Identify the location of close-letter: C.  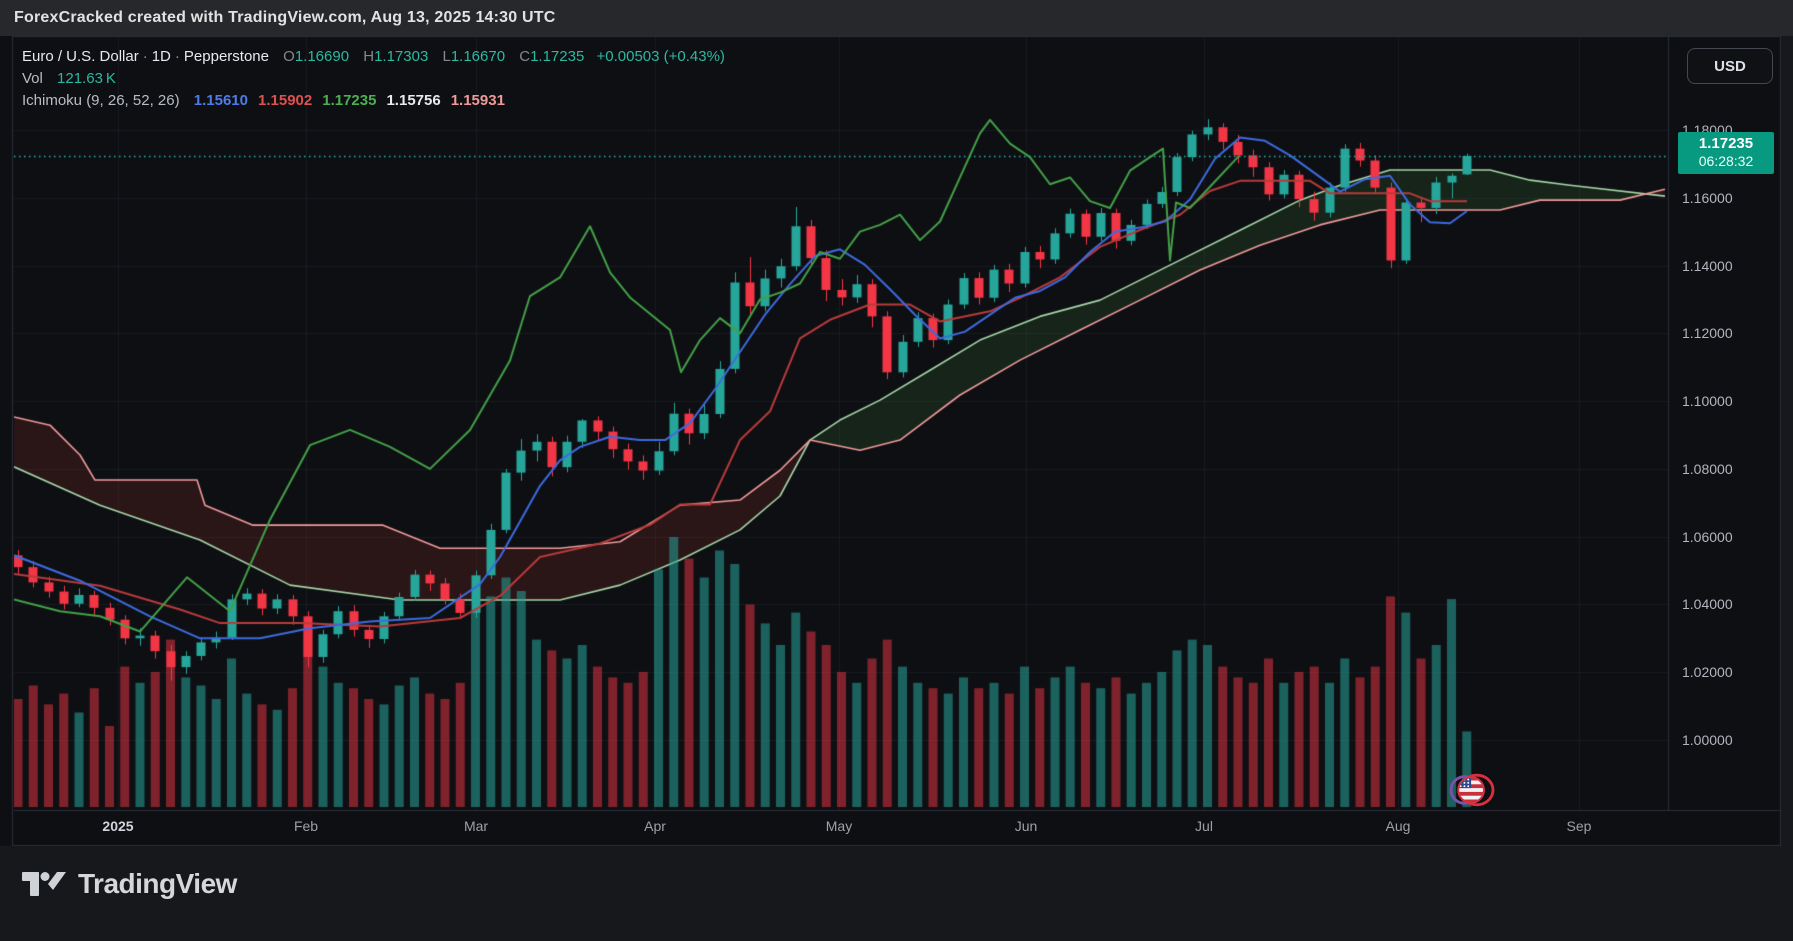
(525, 56).